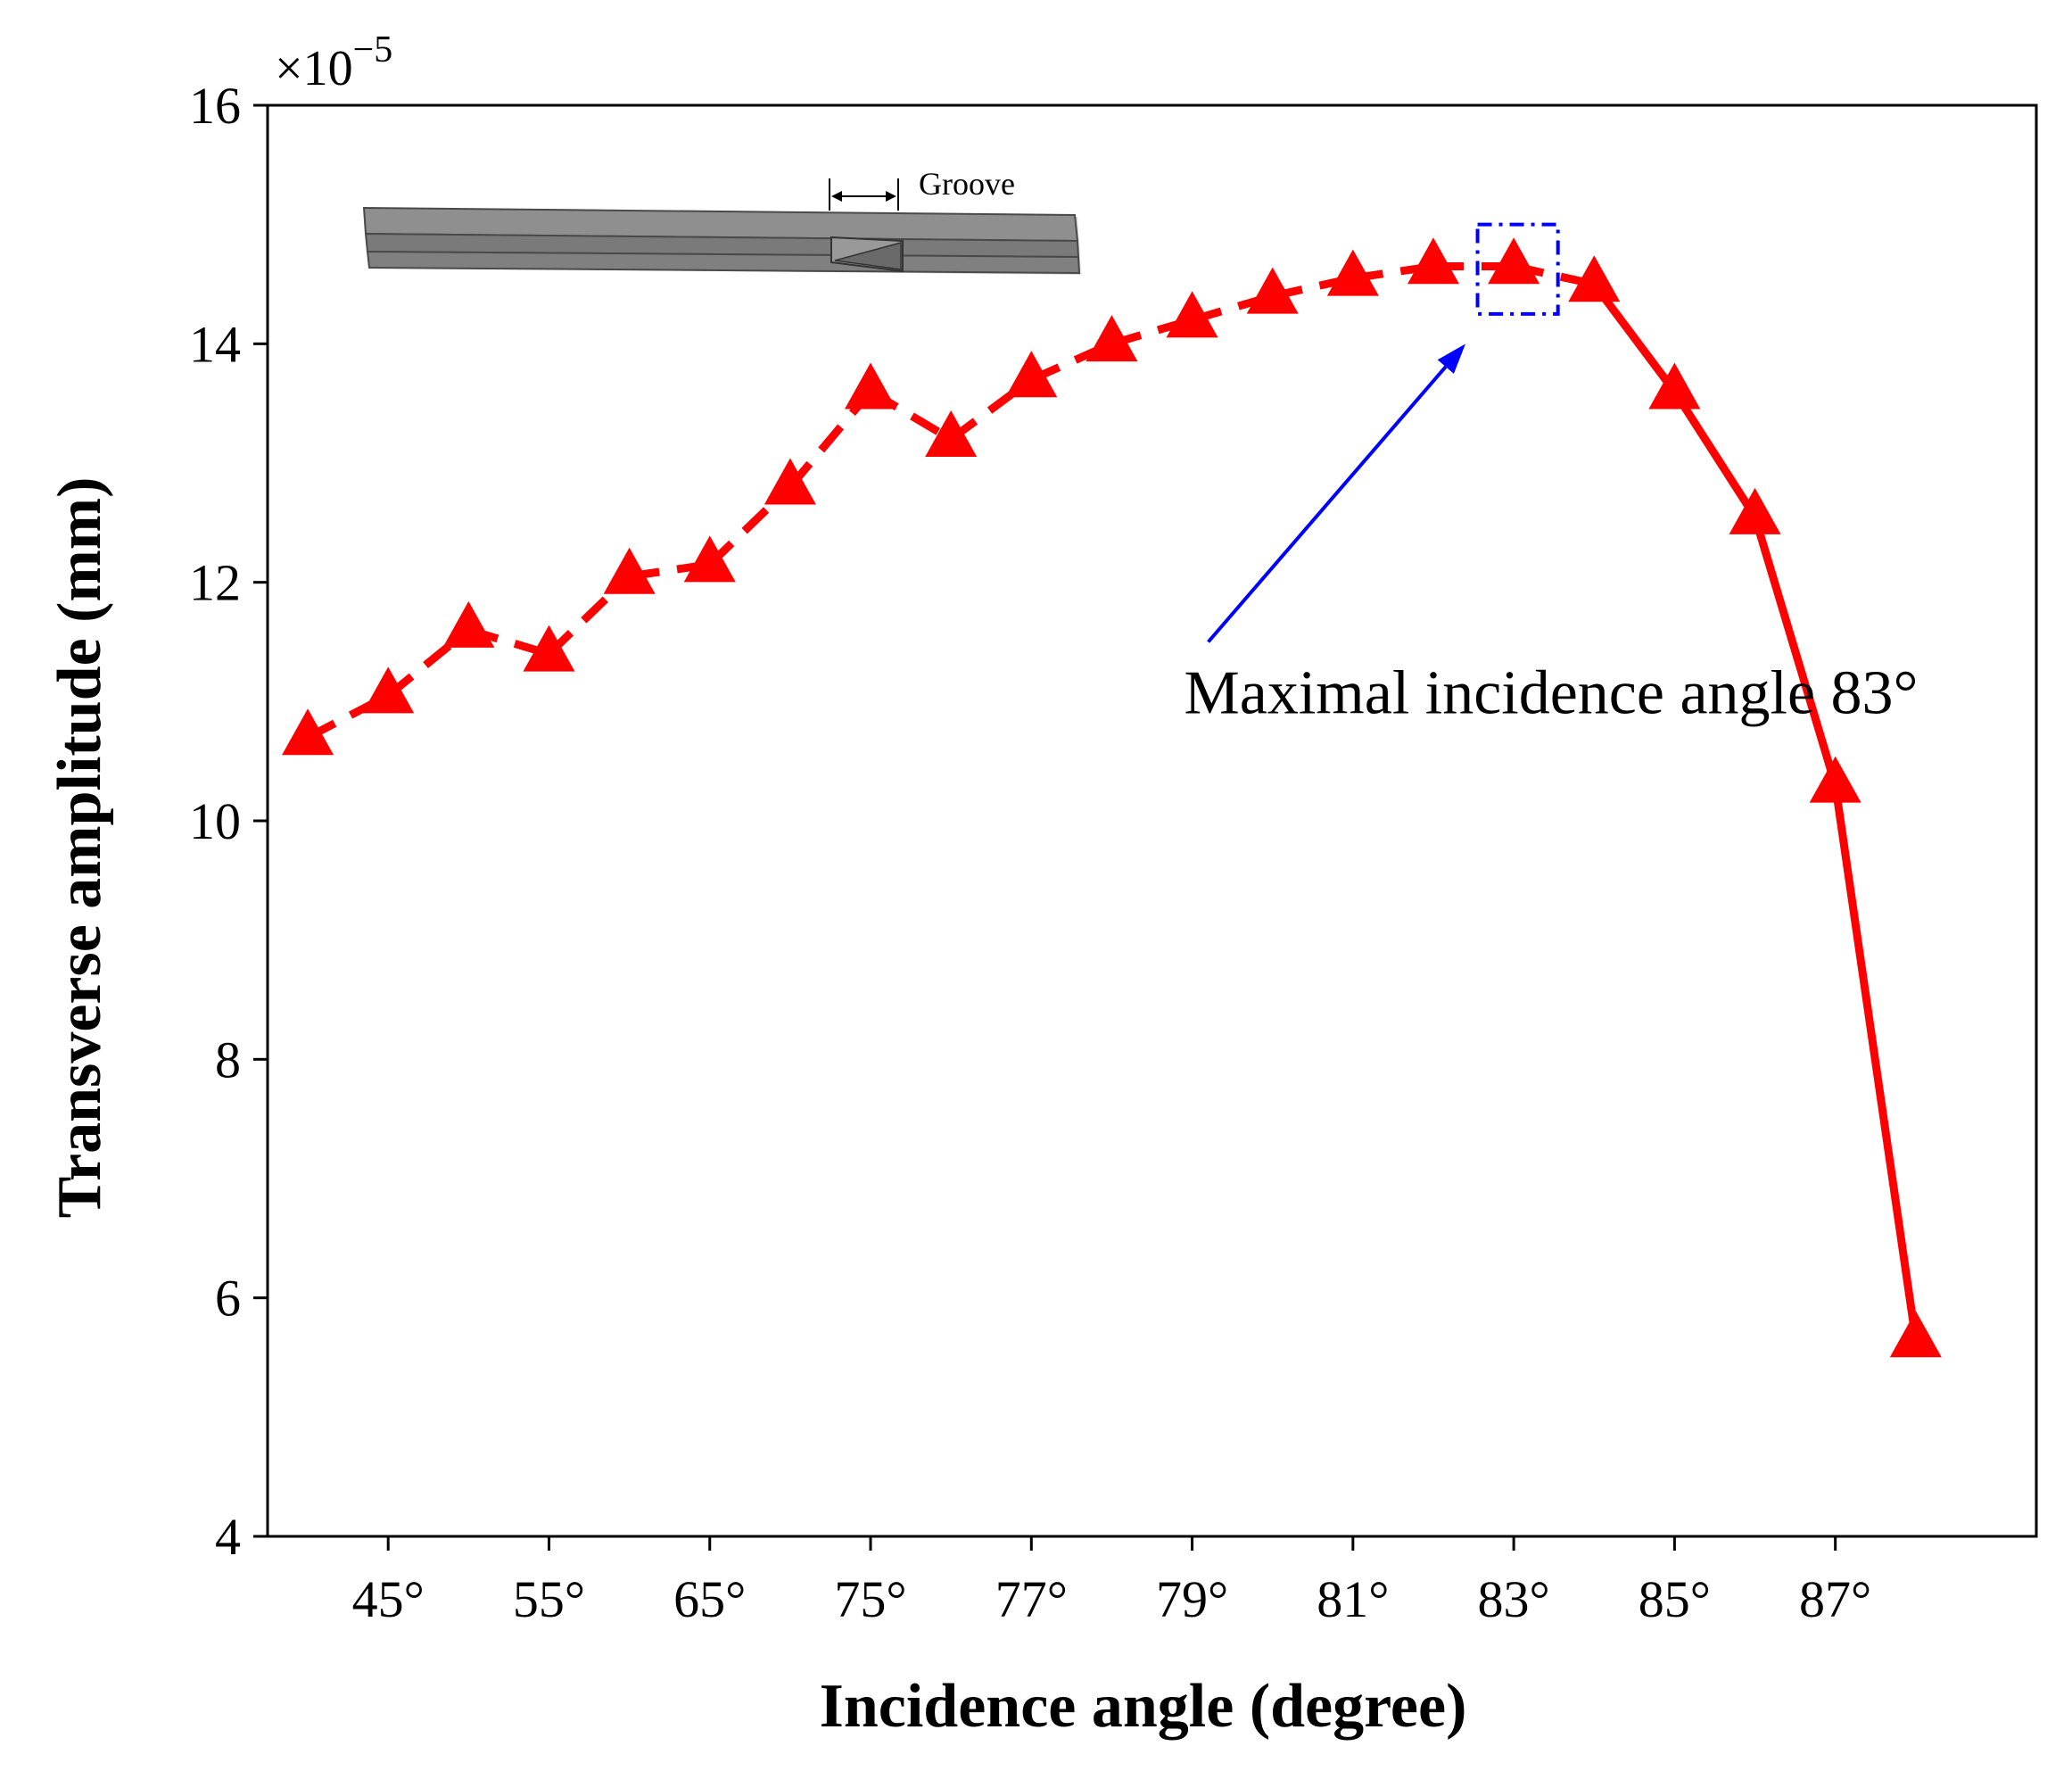 The image size is (2072, 1771). I want to click on y-tick-label-12: 12, so click(215, 583).